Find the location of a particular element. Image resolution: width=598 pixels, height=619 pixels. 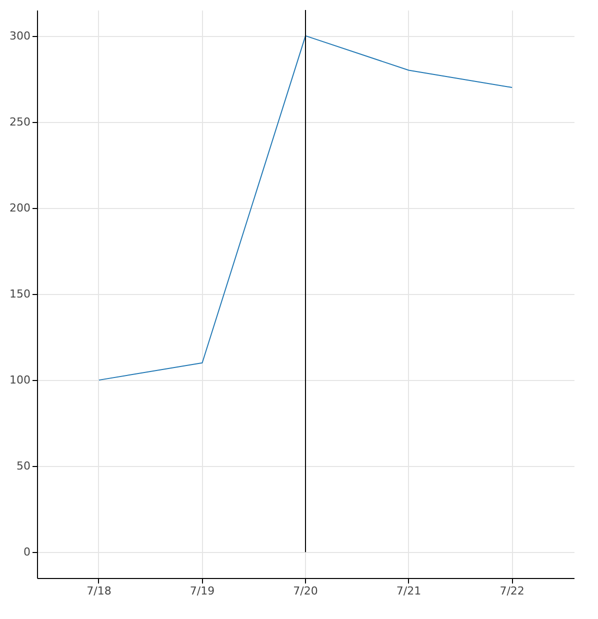

y-tick-label: 300 is located at coordinates (20, 35).